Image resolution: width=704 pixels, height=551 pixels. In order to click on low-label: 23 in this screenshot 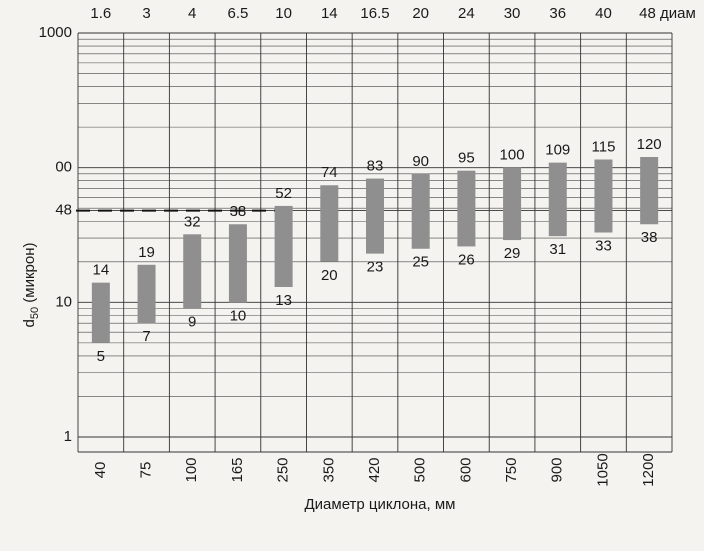, I will do `click(375, 267)`.